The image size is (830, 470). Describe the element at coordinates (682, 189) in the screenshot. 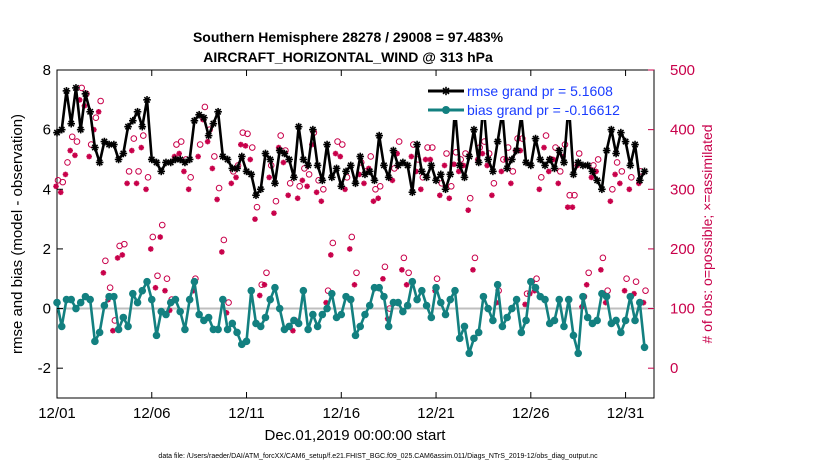

I see `y-right-tick-label: 300` at that location.